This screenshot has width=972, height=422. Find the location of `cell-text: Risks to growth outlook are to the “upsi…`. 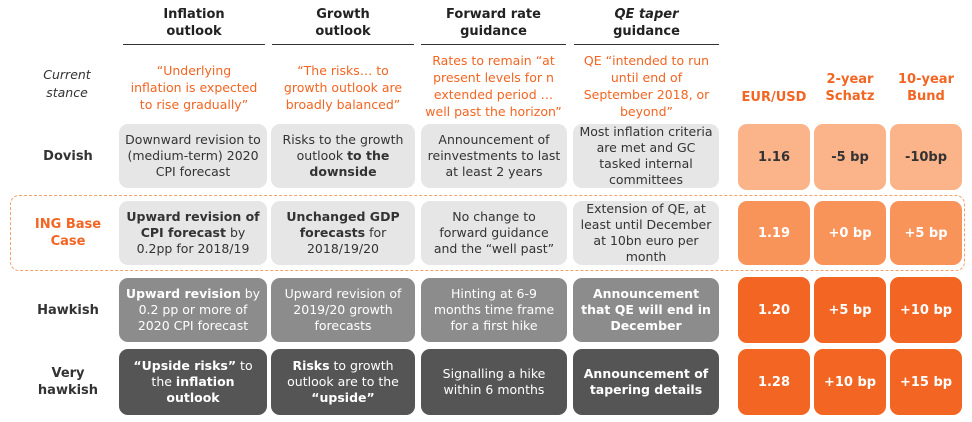

cell-text: Risks to growth outlook are to the “upsi… is located at coordinates (343, 382).